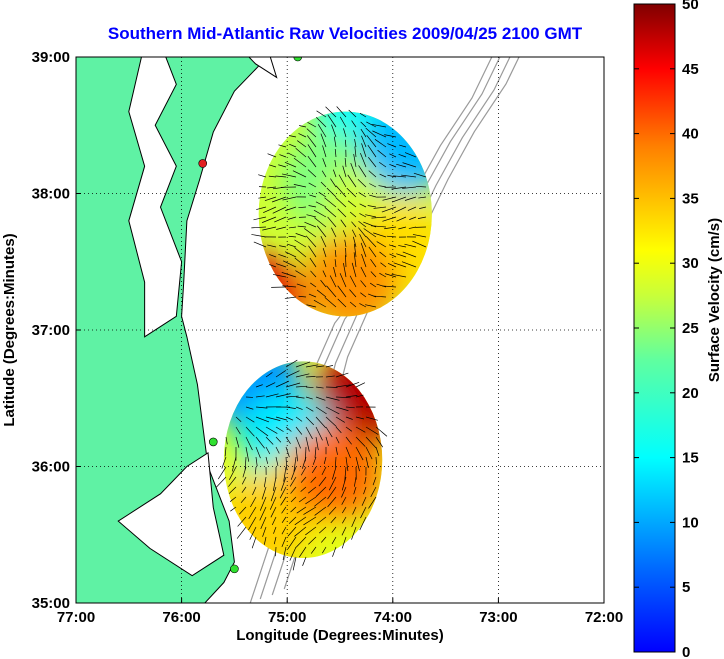 This screenshot has width=724, height=659. Describe the element at coordinates (714, 300) in the screenshot. I see `colorbar-label: Surface Velocity (cm/s)` at that location.